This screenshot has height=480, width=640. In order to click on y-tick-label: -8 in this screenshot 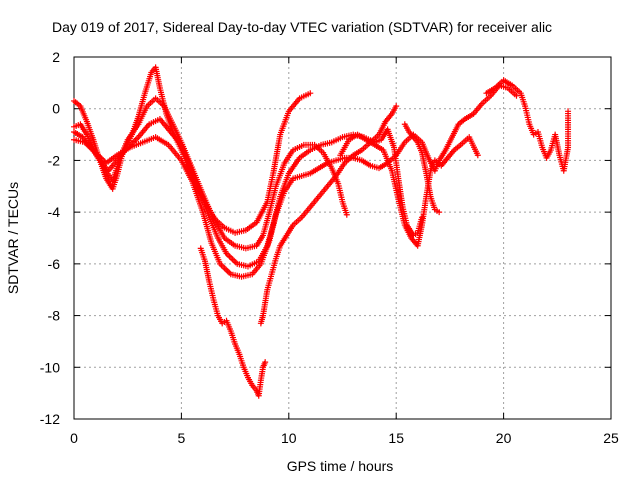, I will do `click(54, 316)`.